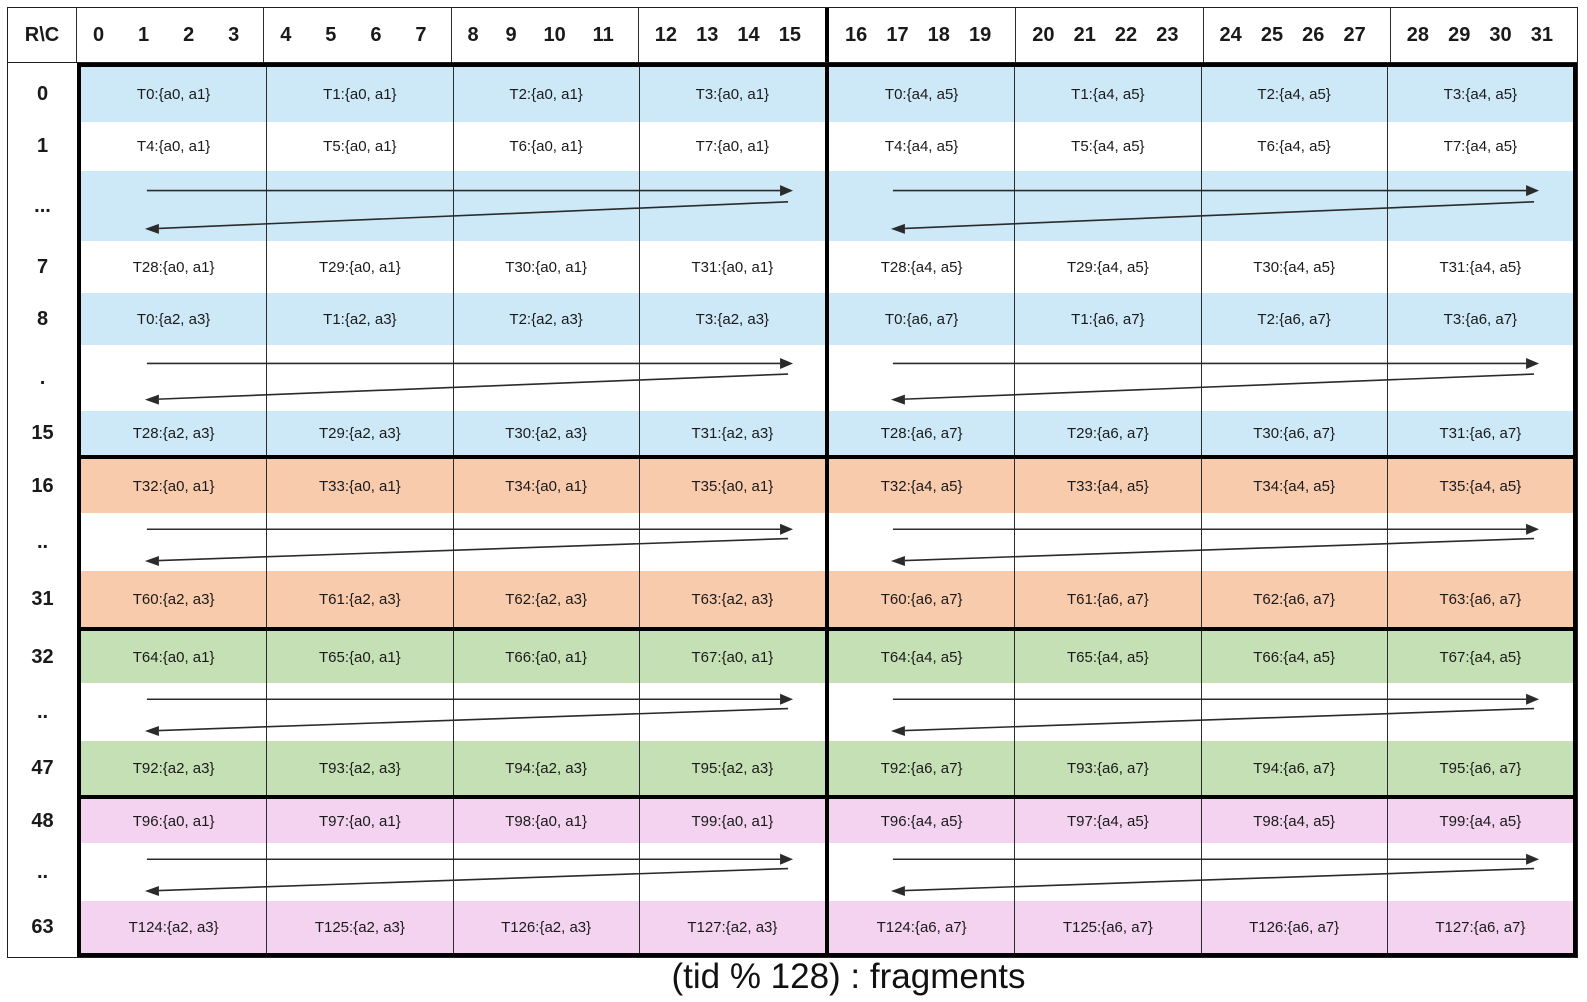 The image size is (1587, 1002). I want to click on thread-cell: T93:{a6, a7}, so click(1107, 768).